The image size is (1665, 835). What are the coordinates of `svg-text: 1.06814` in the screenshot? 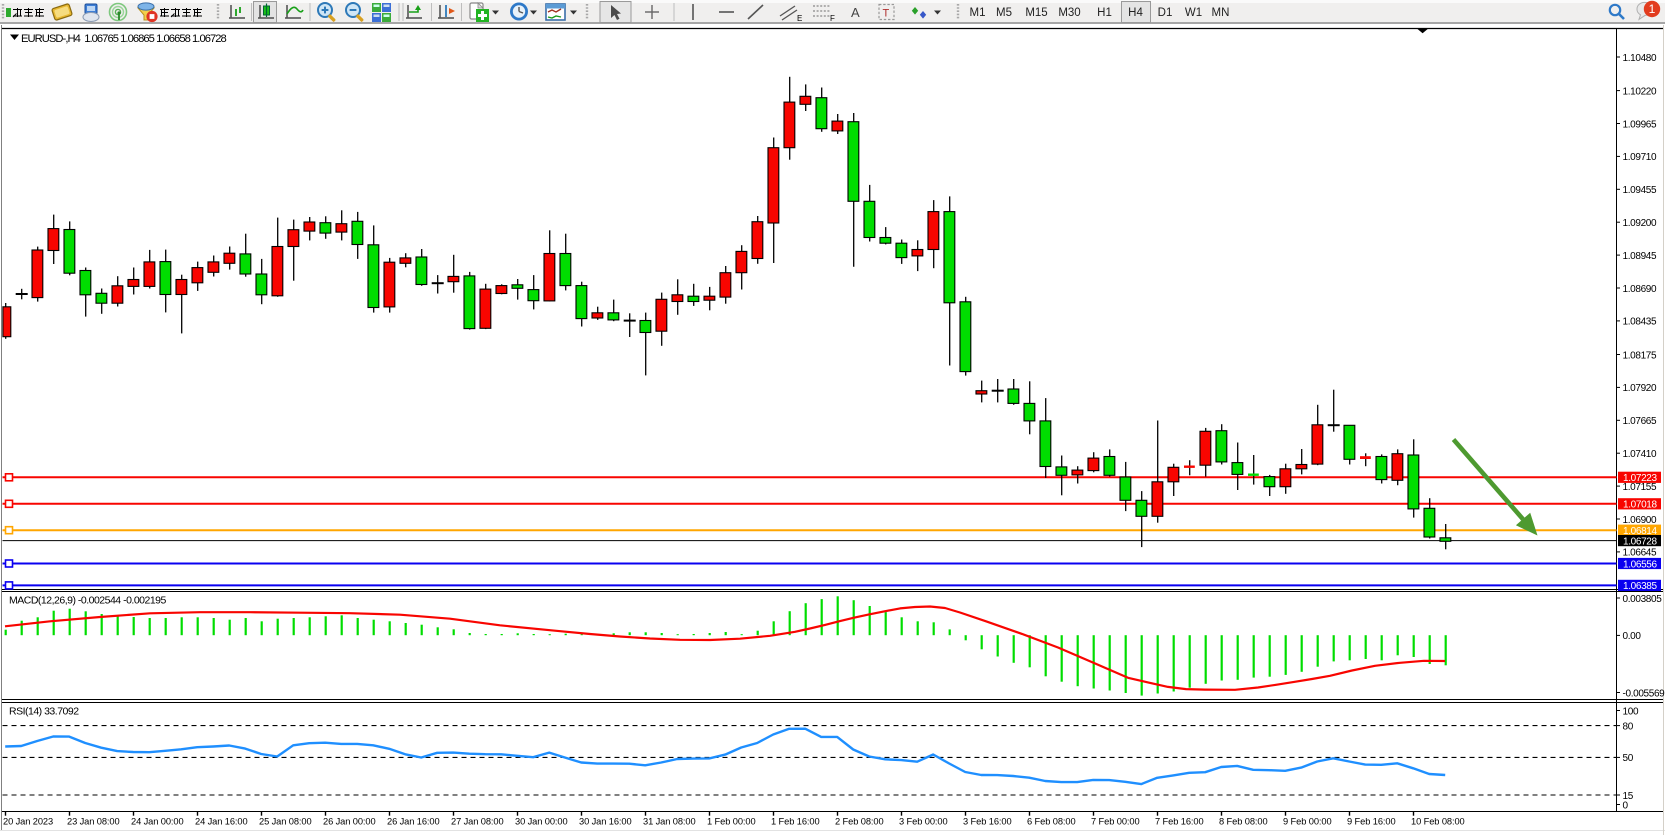 It's located at (1640, 531).